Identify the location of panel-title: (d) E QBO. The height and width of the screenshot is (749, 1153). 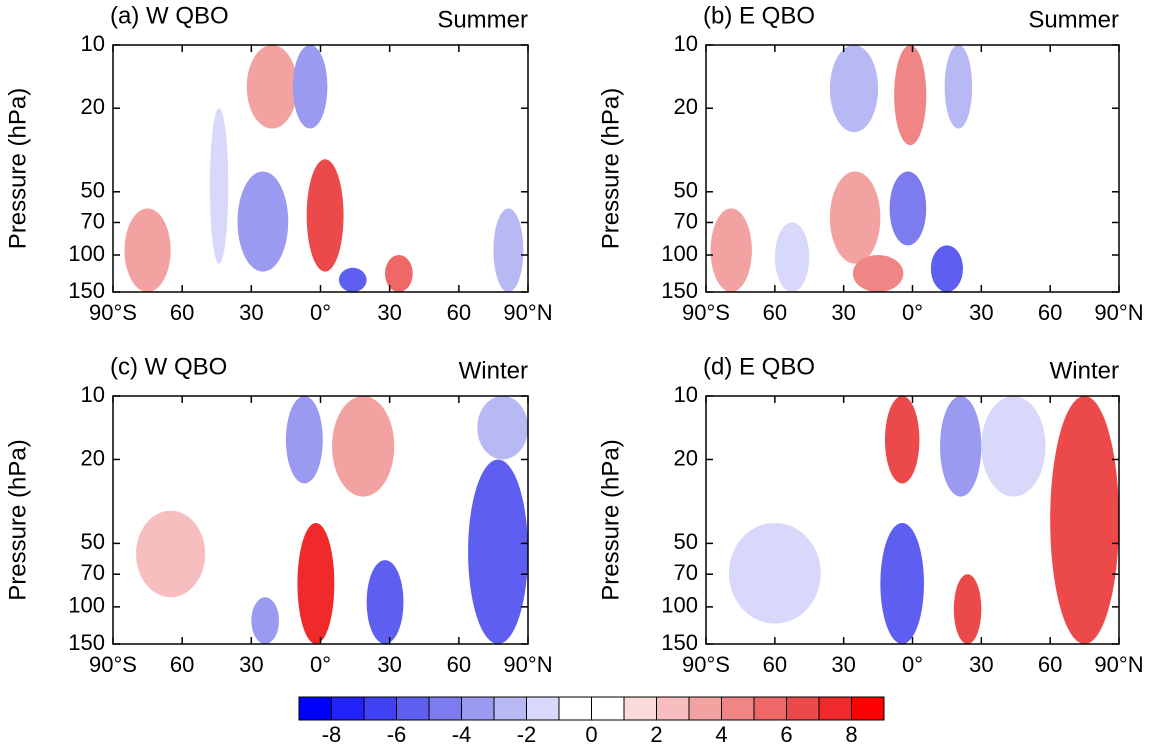
(759, 366).